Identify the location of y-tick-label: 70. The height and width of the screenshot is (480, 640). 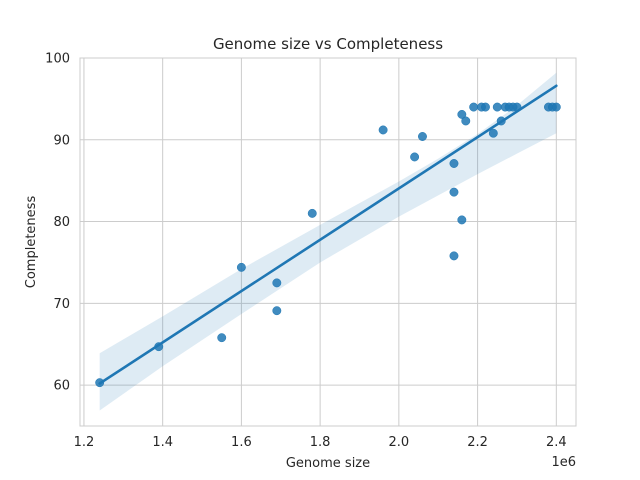
(61, 304).